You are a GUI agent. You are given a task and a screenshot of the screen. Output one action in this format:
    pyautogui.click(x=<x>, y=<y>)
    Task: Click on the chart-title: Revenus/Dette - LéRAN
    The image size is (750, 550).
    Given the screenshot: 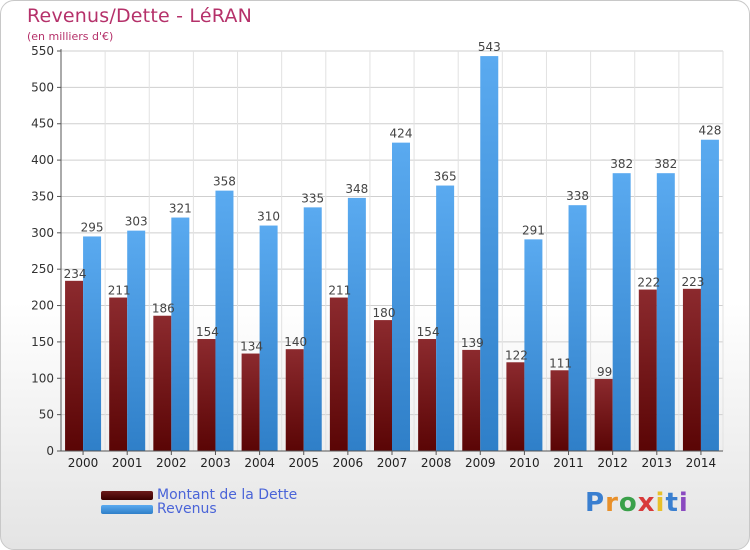 What is the action you would take?
    pyautogui.click(x=139, y=16)
    